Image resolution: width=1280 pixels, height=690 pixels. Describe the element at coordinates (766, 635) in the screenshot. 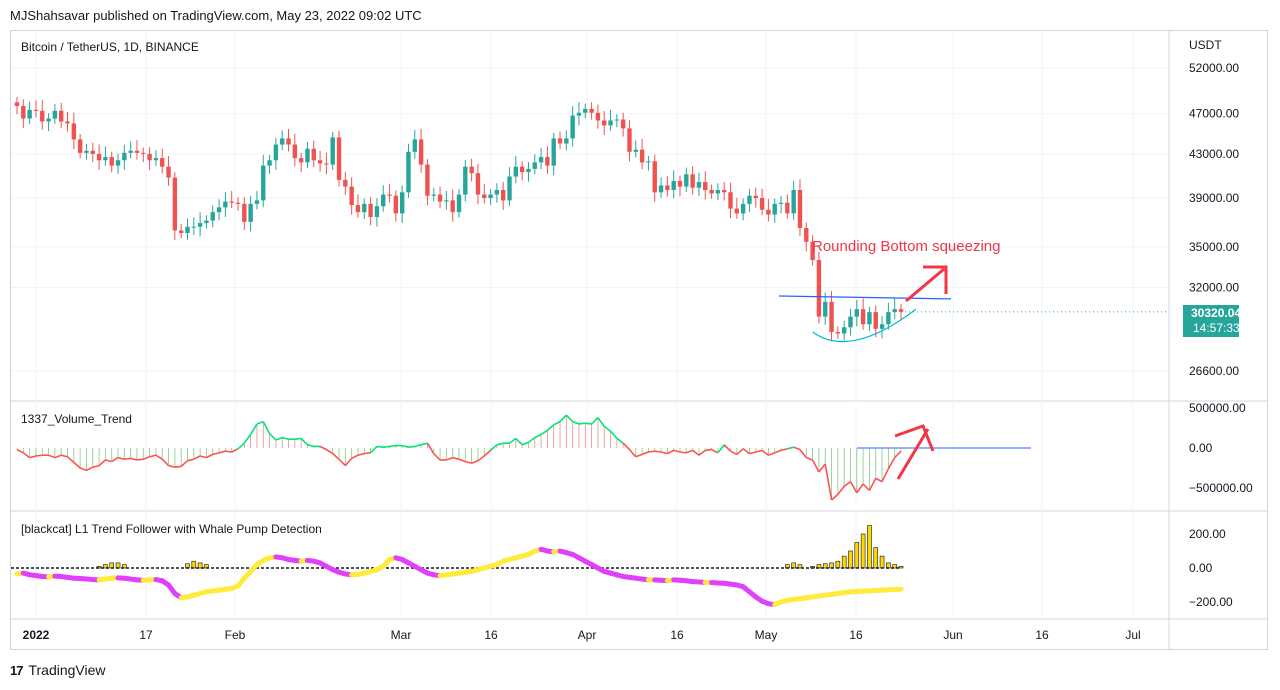

I see `x-tick-label: May` at that location.